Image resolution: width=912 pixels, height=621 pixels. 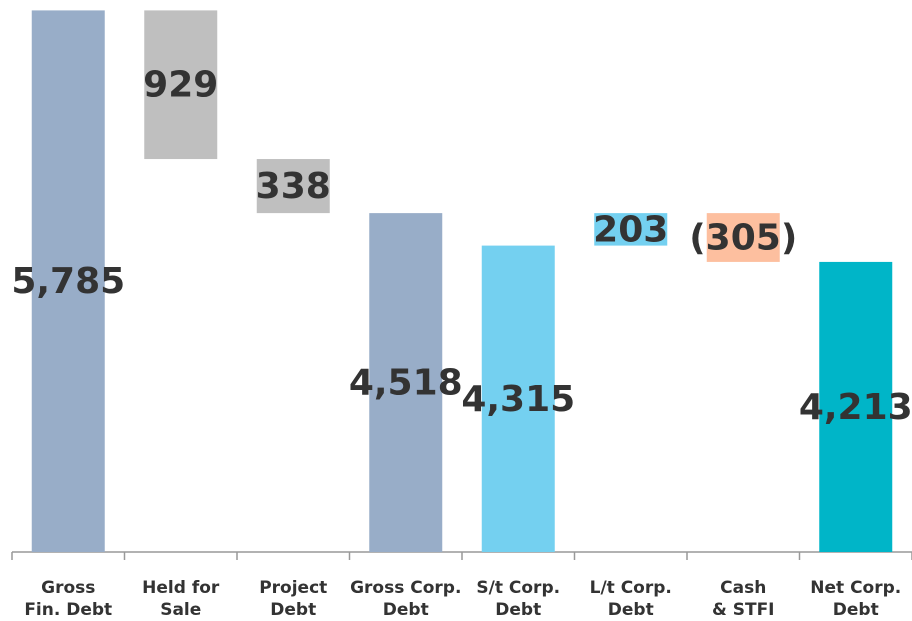 I want to click on value-label: 4,213, so click(x=855, y=407).